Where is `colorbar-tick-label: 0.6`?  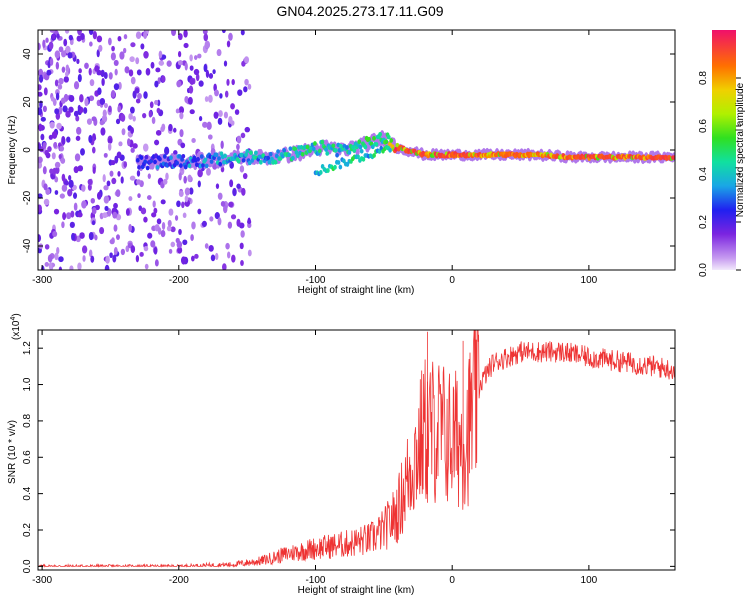
colorbar-tick-label: 0.6 is located at coordinates (703, 126).